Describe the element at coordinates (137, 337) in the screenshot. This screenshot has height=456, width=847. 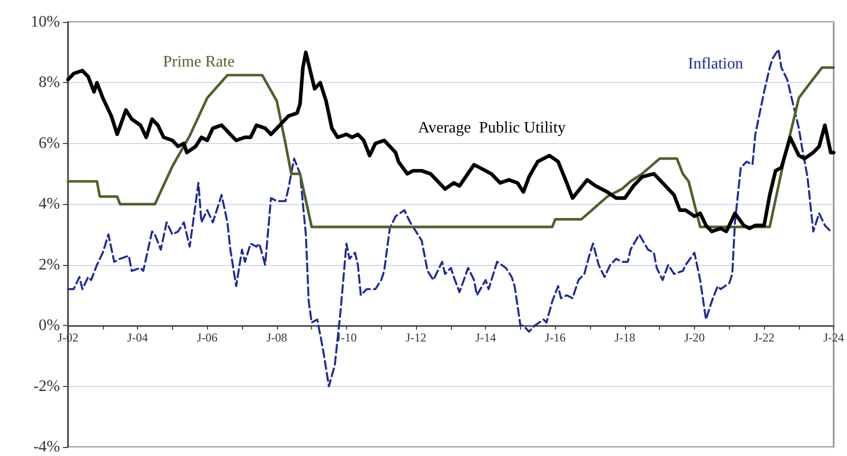
I see `x-tick-label: J-04` at that location.